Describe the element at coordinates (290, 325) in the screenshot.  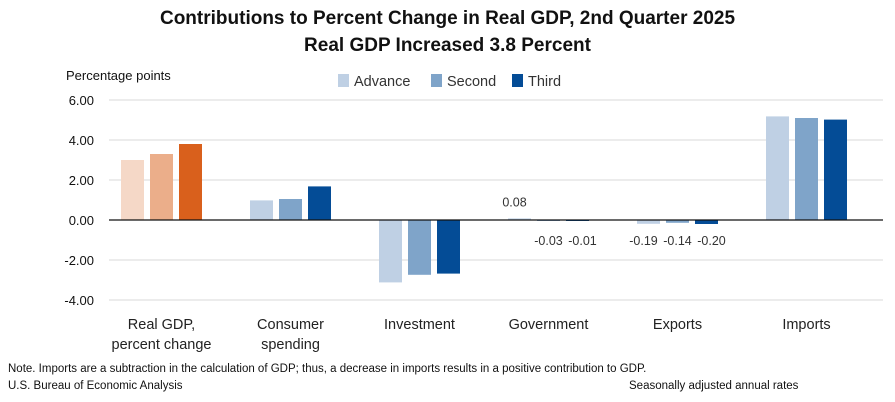
I see `x-category-label: Consumer` at that location.